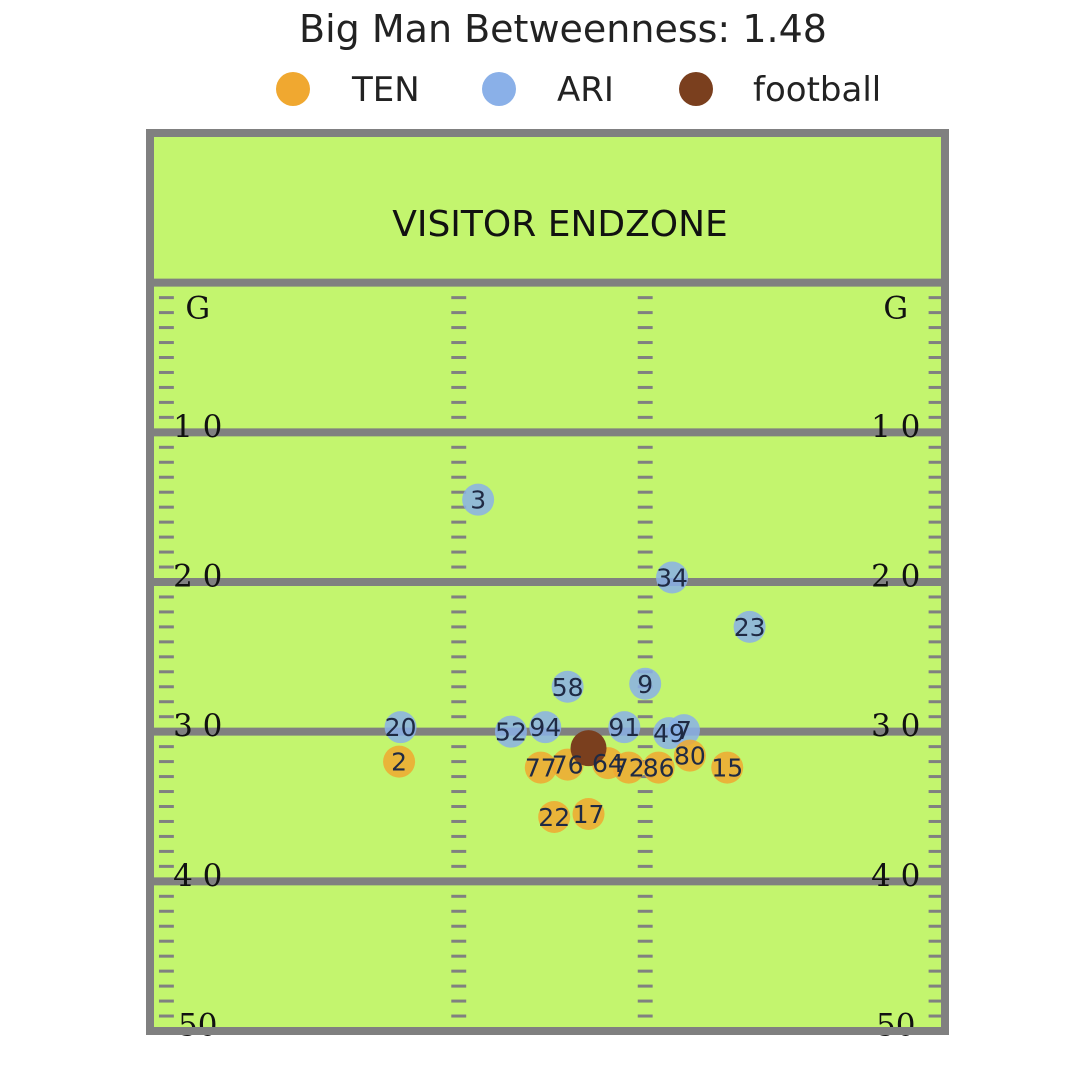 The image size is (1080, 1080). Describe the element at coordinates (696, 89) in the screenshot. I see `legend-marker-football` at that location.